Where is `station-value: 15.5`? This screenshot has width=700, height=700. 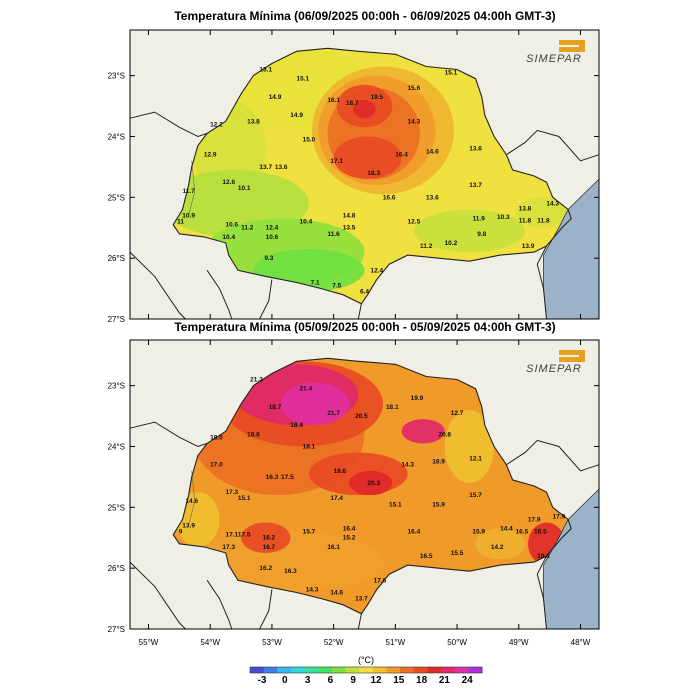 station-value: 15.5 is located at coordinates (457, 553).